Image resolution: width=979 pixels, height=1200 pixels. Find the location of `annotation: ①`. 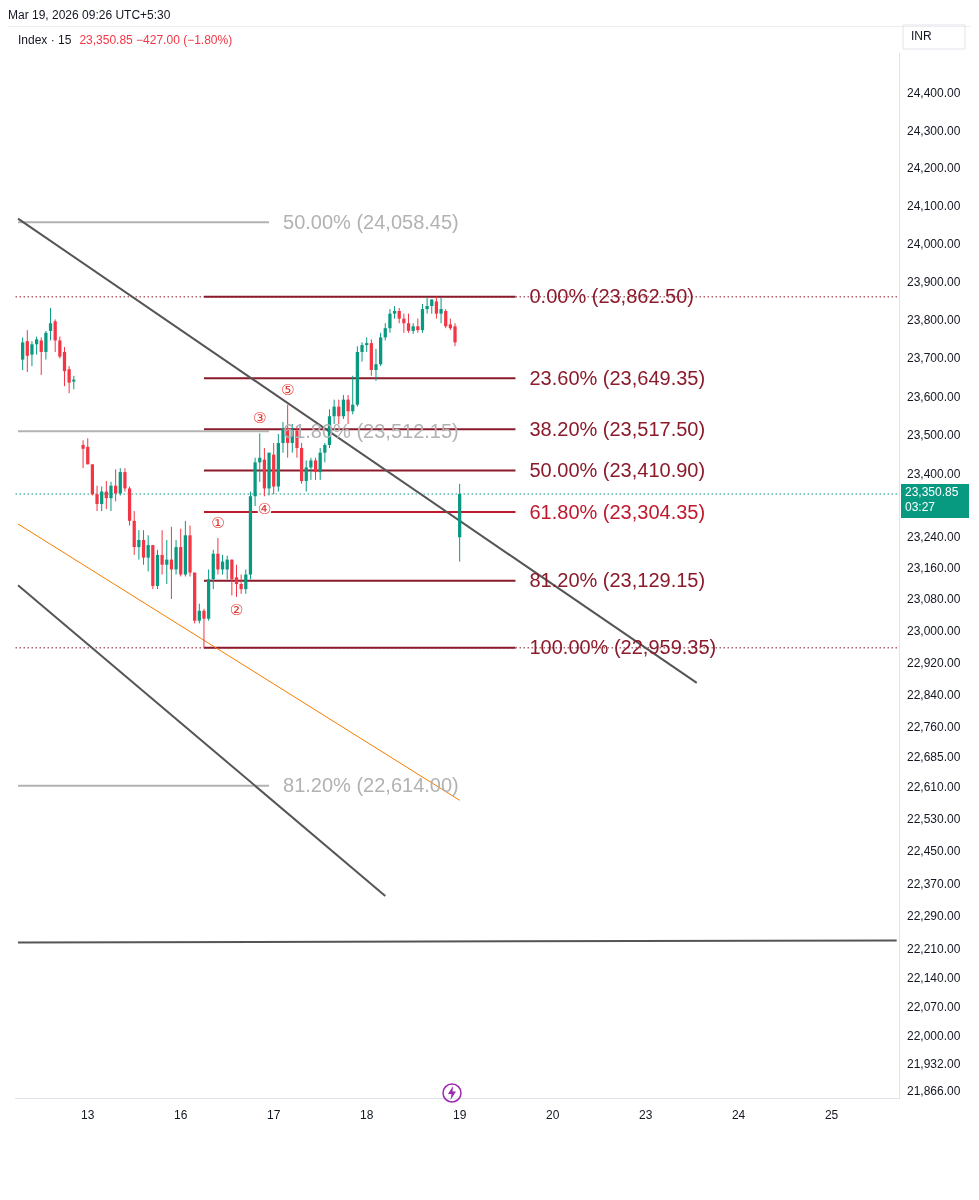

annotation: ① is located at coordinates (218, 523).